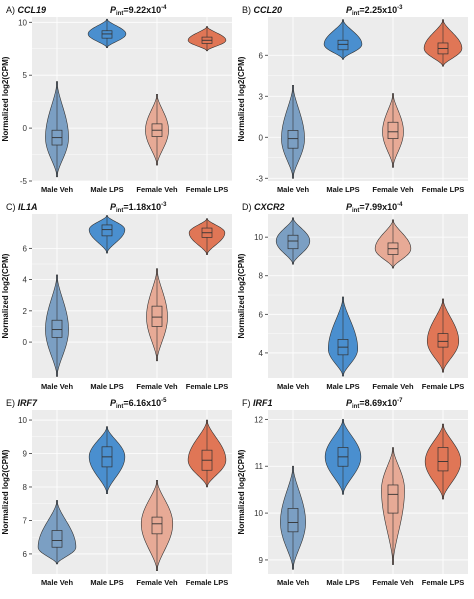  What do you see at coordinates (258, 419) in the screenshot?
I see `y-tick-label: 12` at bounding box center [258, 419].